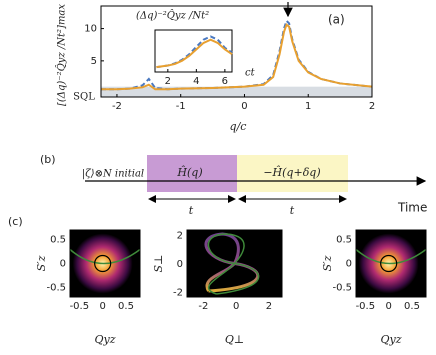 This screenshot has width=436, height=355. Describe the element at coordinates (336, 20) in the screenshot. I see `panel-label: (a)` at that location.